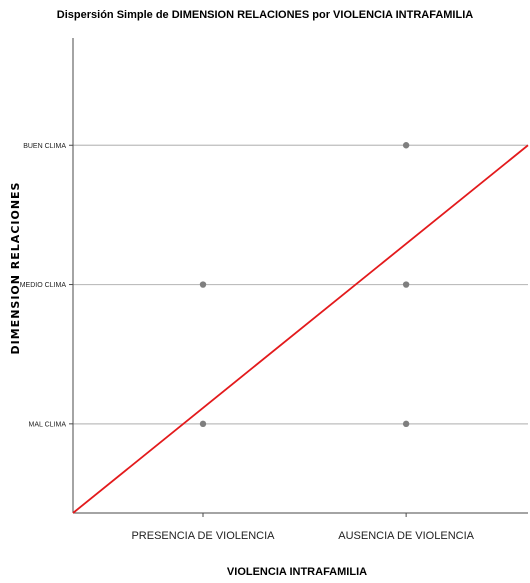  I want to click on y-tick-label: BUEN CLIMA, so click(44, 146).